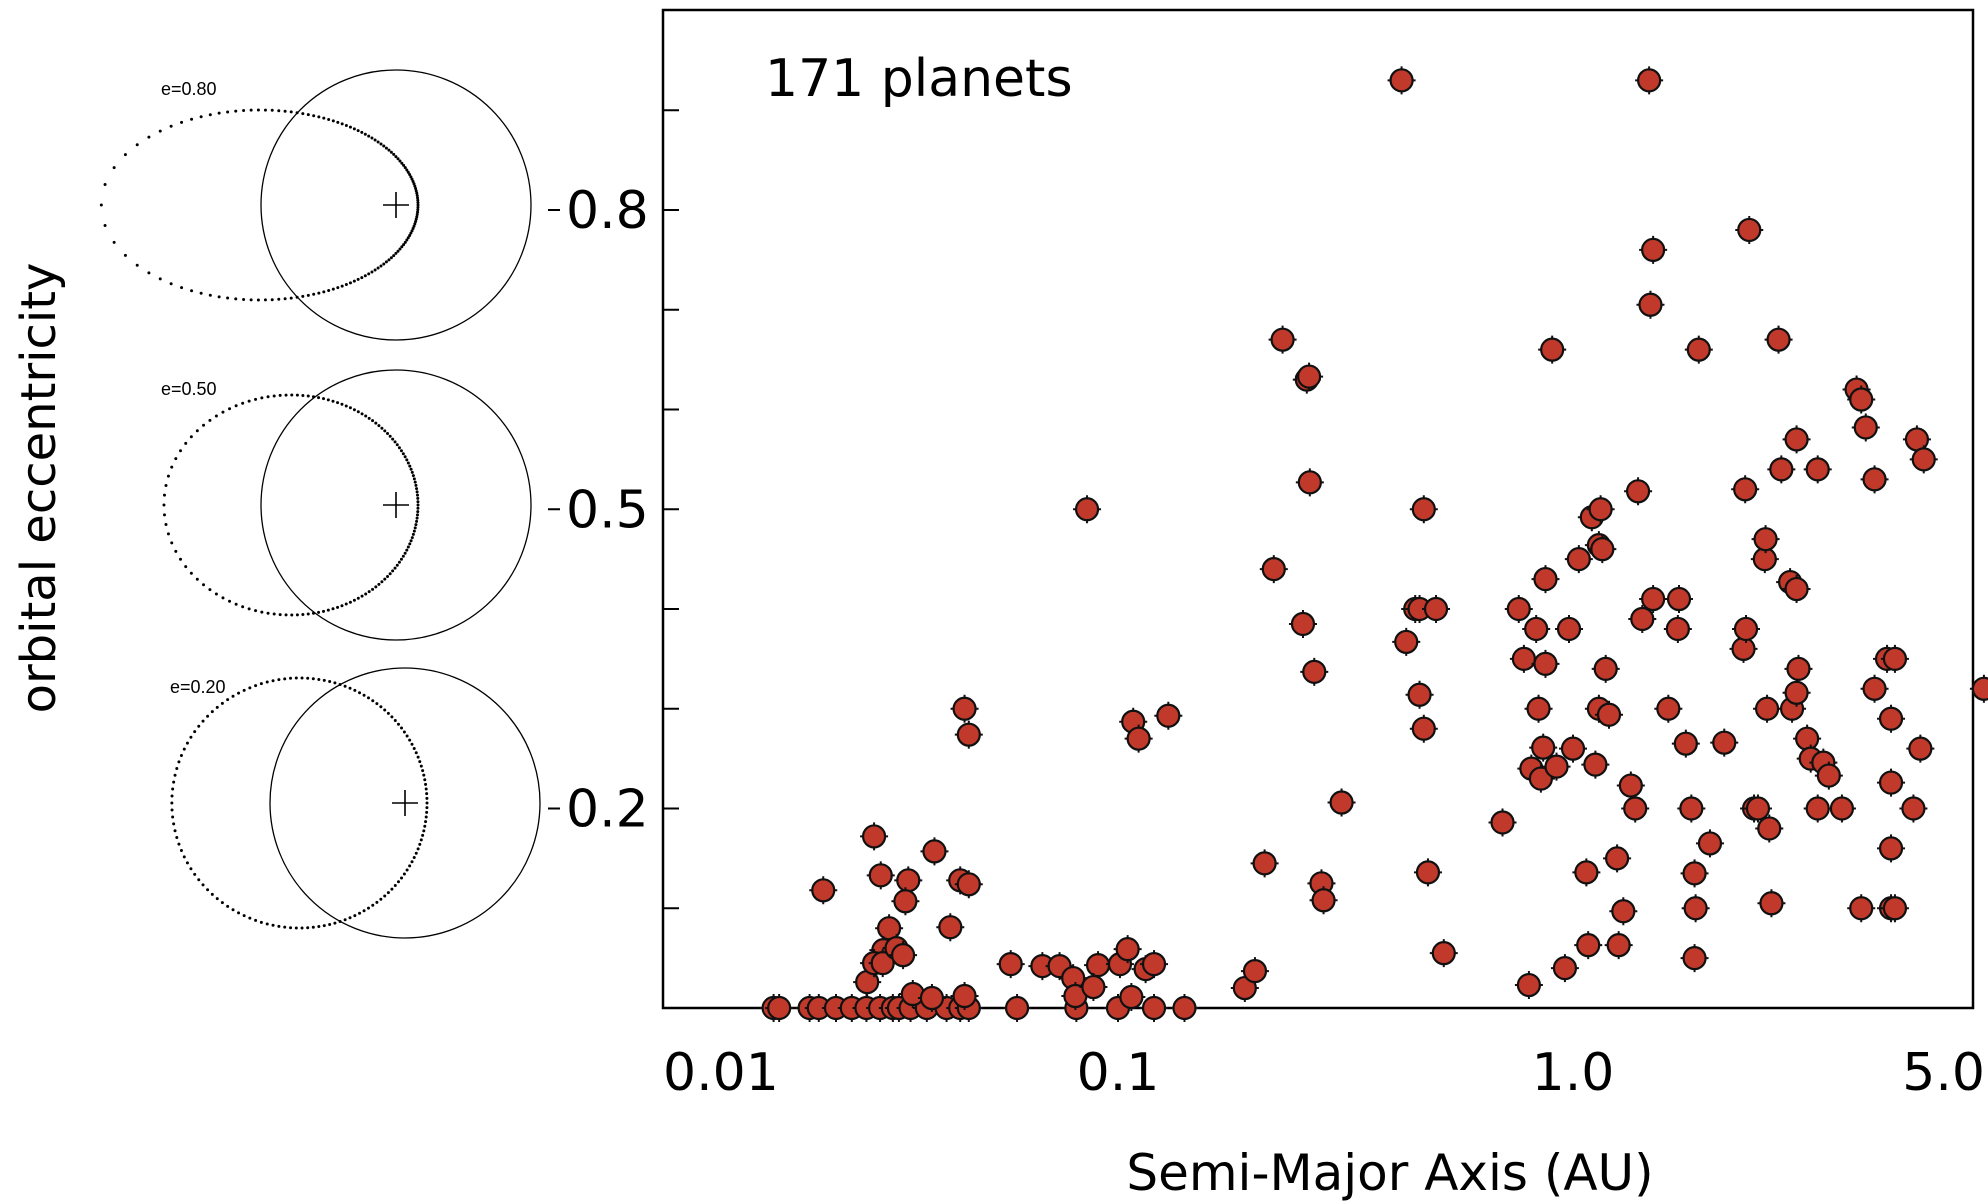  What do you see at coordinates (189, 389) in the screenshot?
I see `orbit-label: e=0.50` at bounding box center [189, 389].